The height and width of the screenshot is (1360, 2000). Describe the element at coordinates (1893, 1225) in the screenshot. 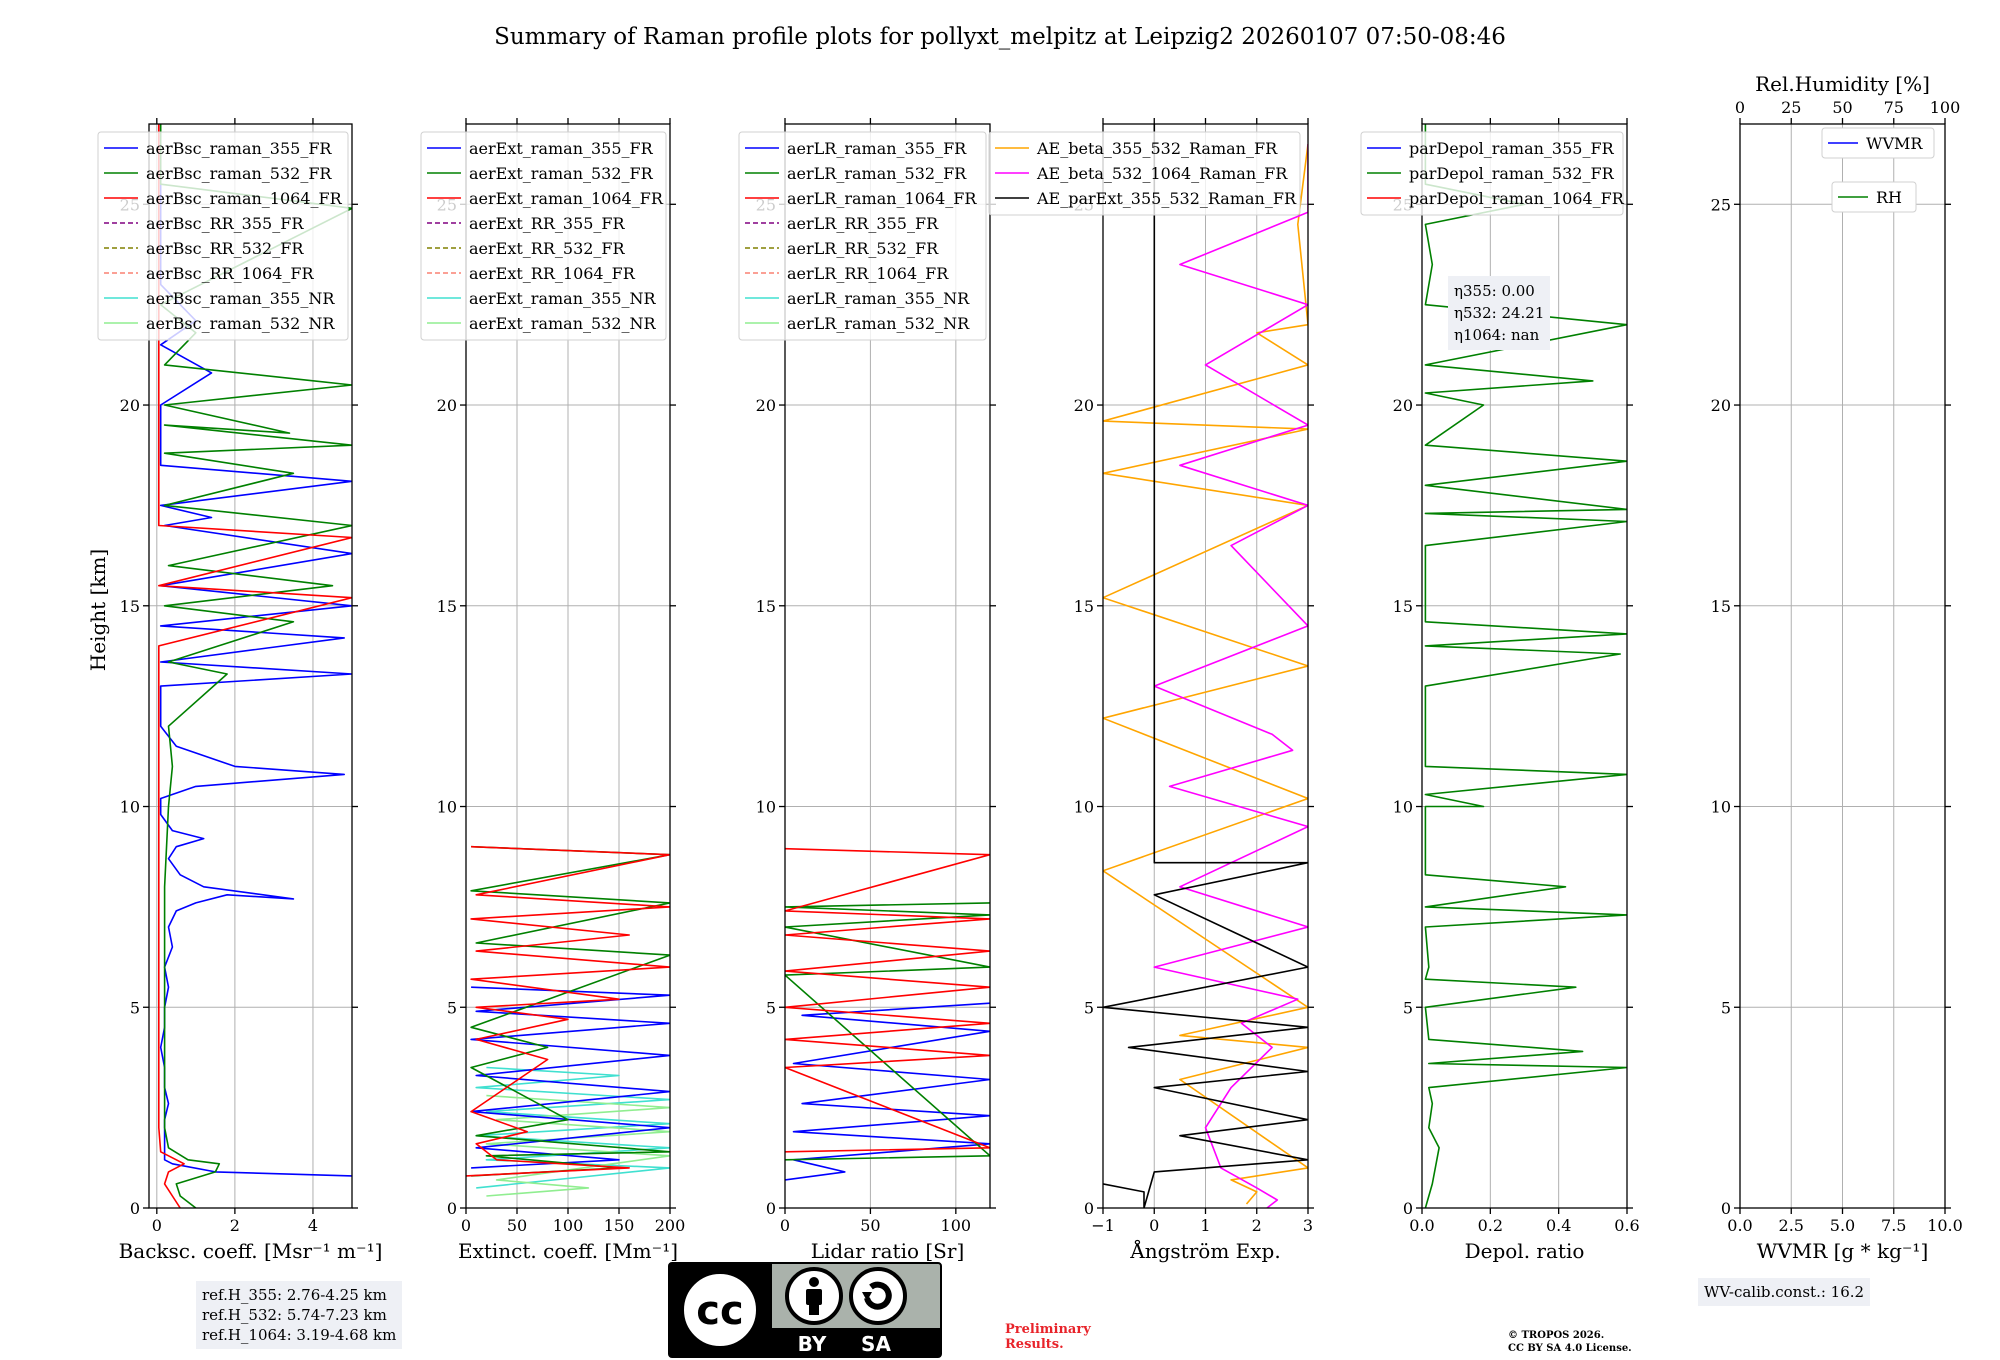

I see `x-tick-label: 7.5` at that location.